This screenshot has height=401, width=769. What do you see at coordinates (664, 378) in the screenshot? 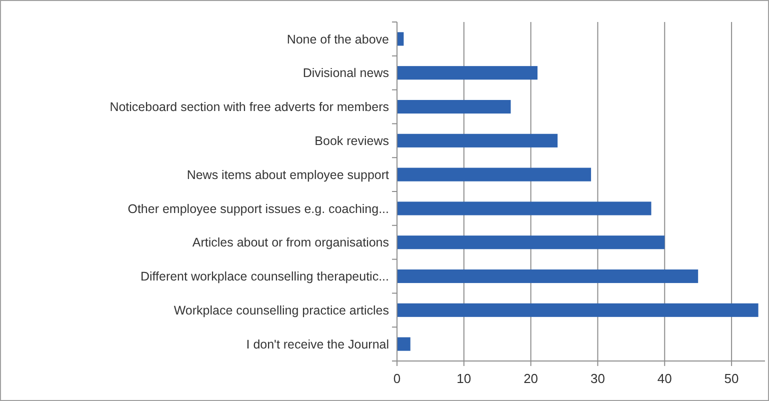
I see `x-tick-label: 40` at bounding box center [664, 378].